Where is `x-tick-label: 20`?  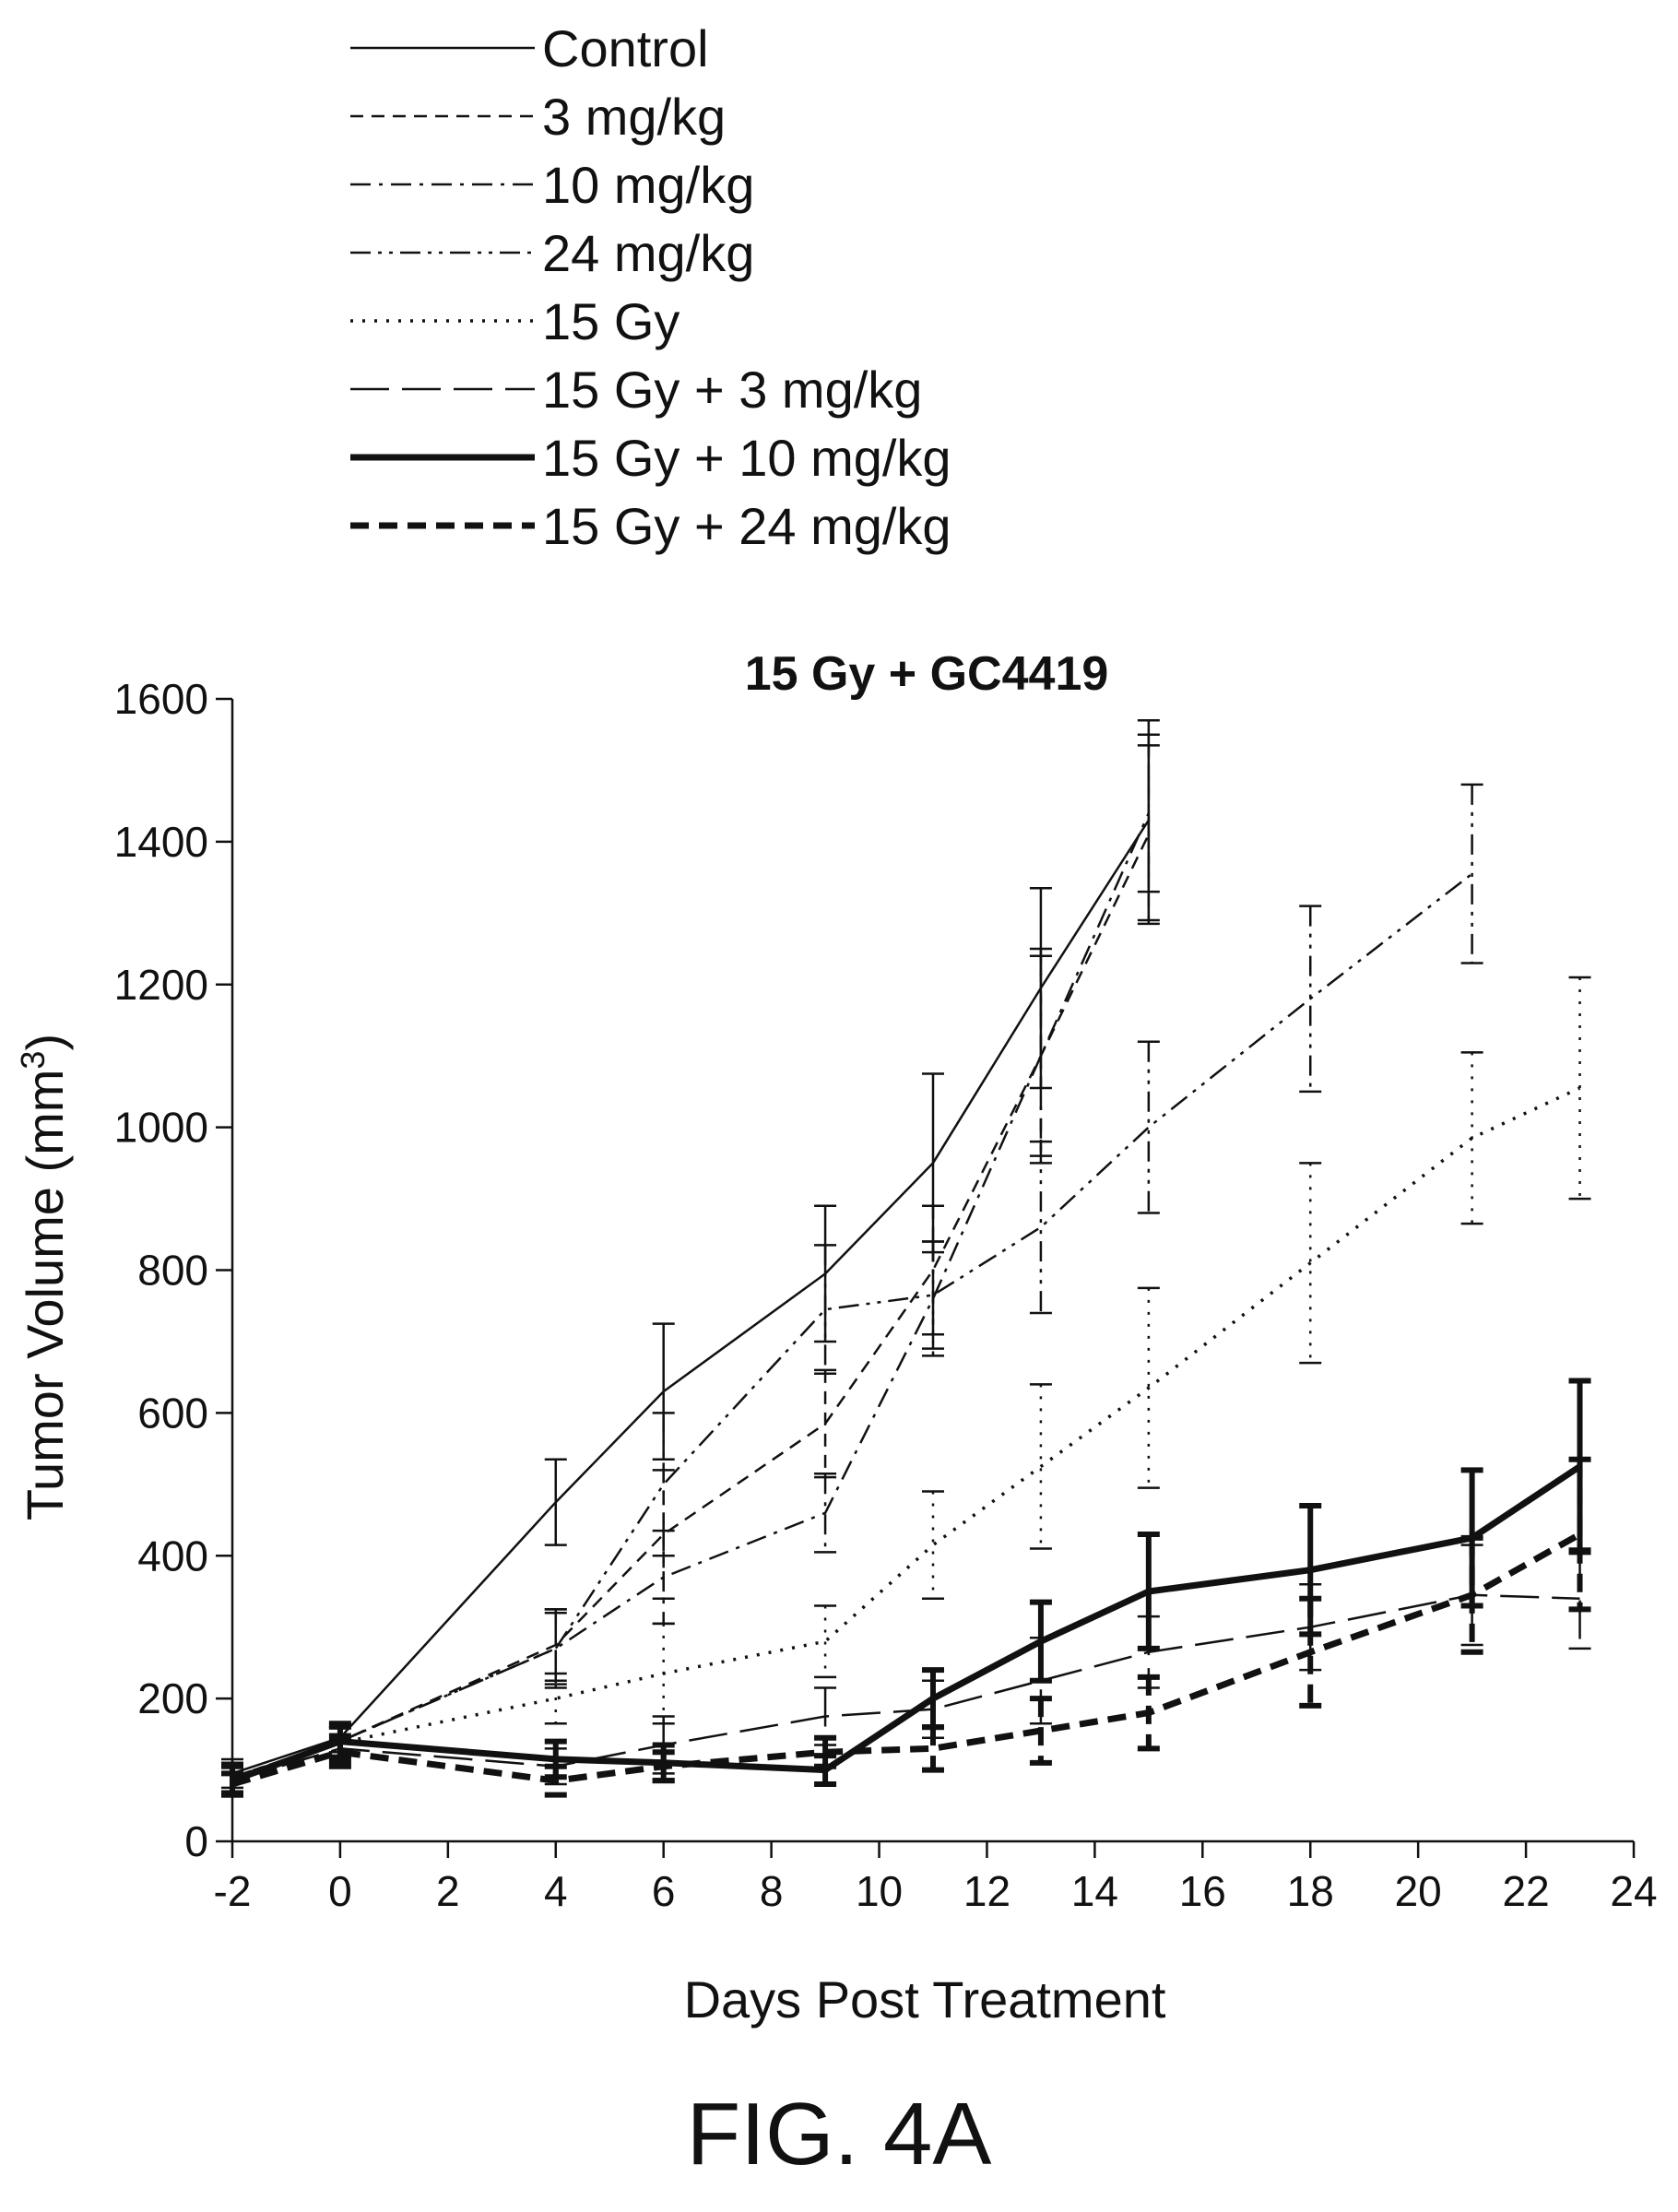 x-tick-label: 20 is located at coordinates (1419, 1891).